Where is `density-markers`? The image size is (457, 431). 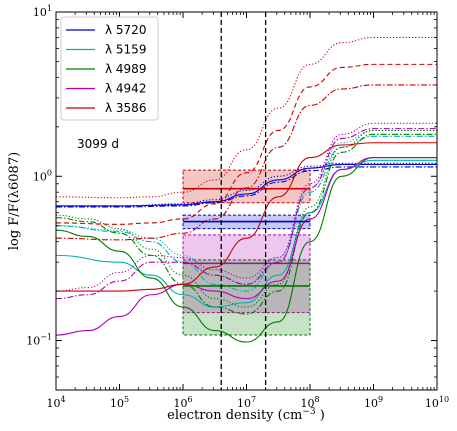
density-markers is located at coordinates (243, 201).